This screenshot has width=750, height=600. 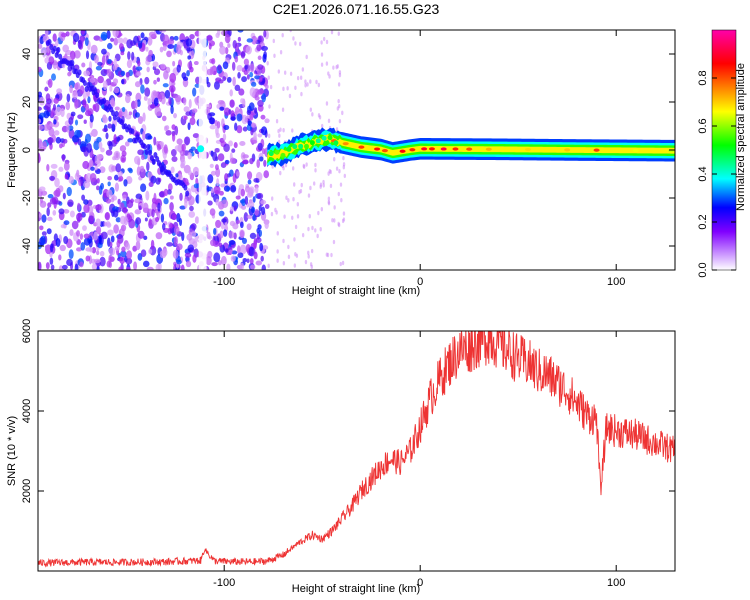 What do you see at coordinates (27, 198) in the screenshot?
I see `heatmap-ytick-label: -20` at bounding box center [27, 198].